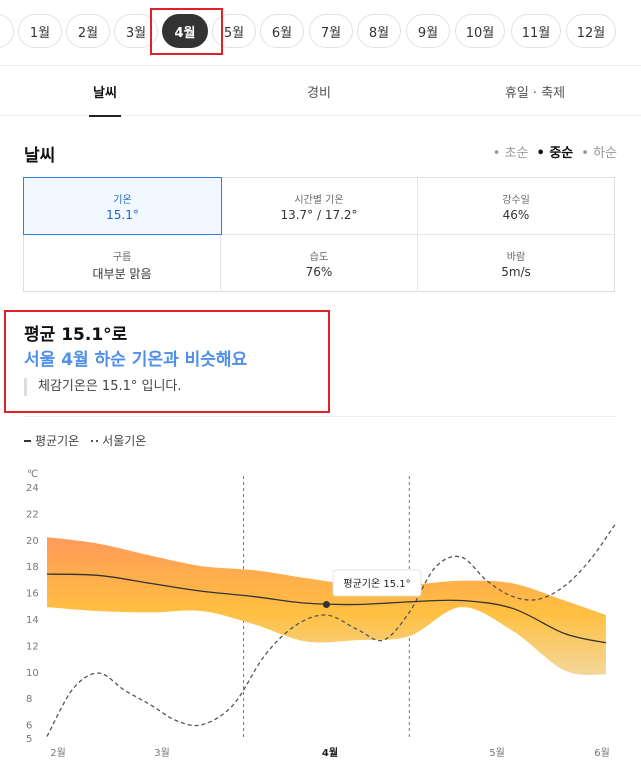 The width and height of the screenshot is (641, 782). Describe the element at coordinates (319, 272) in the screenshot. I see `stat-value: 76%` at that location.